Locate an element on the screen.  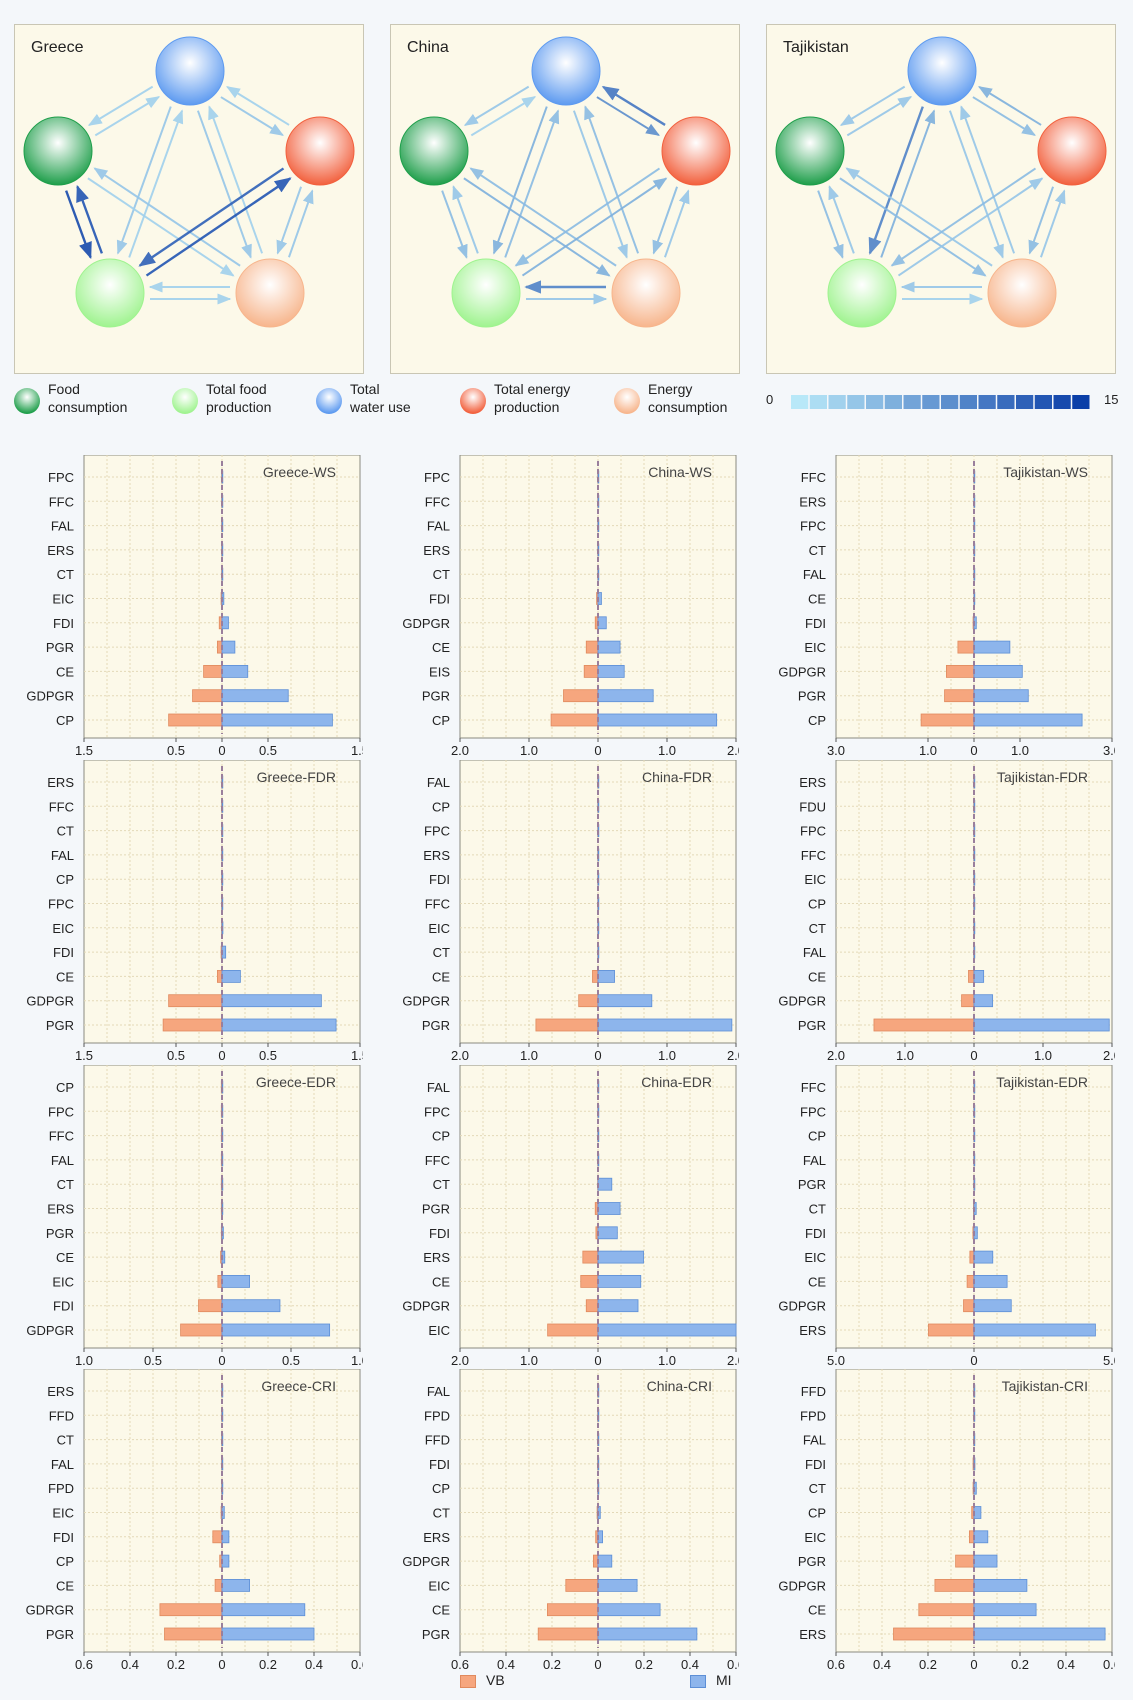
legend-label: Energy is located at coordinates (670, 389).